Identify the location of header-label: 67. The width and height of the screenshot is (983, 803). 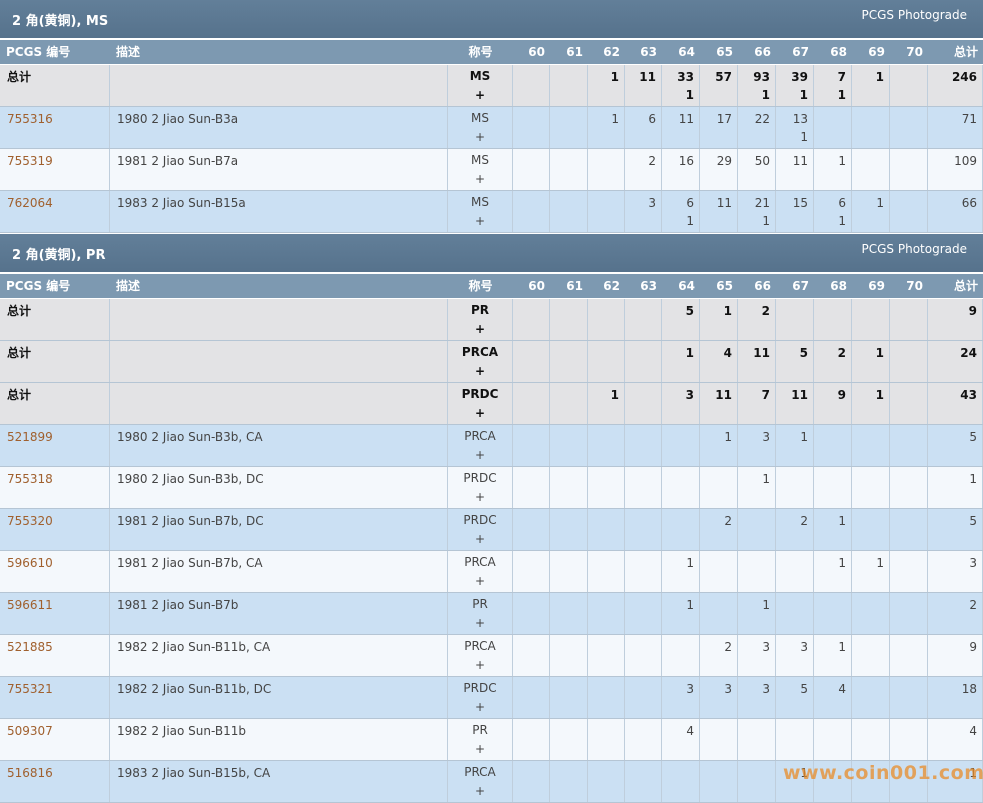
(800, 286).